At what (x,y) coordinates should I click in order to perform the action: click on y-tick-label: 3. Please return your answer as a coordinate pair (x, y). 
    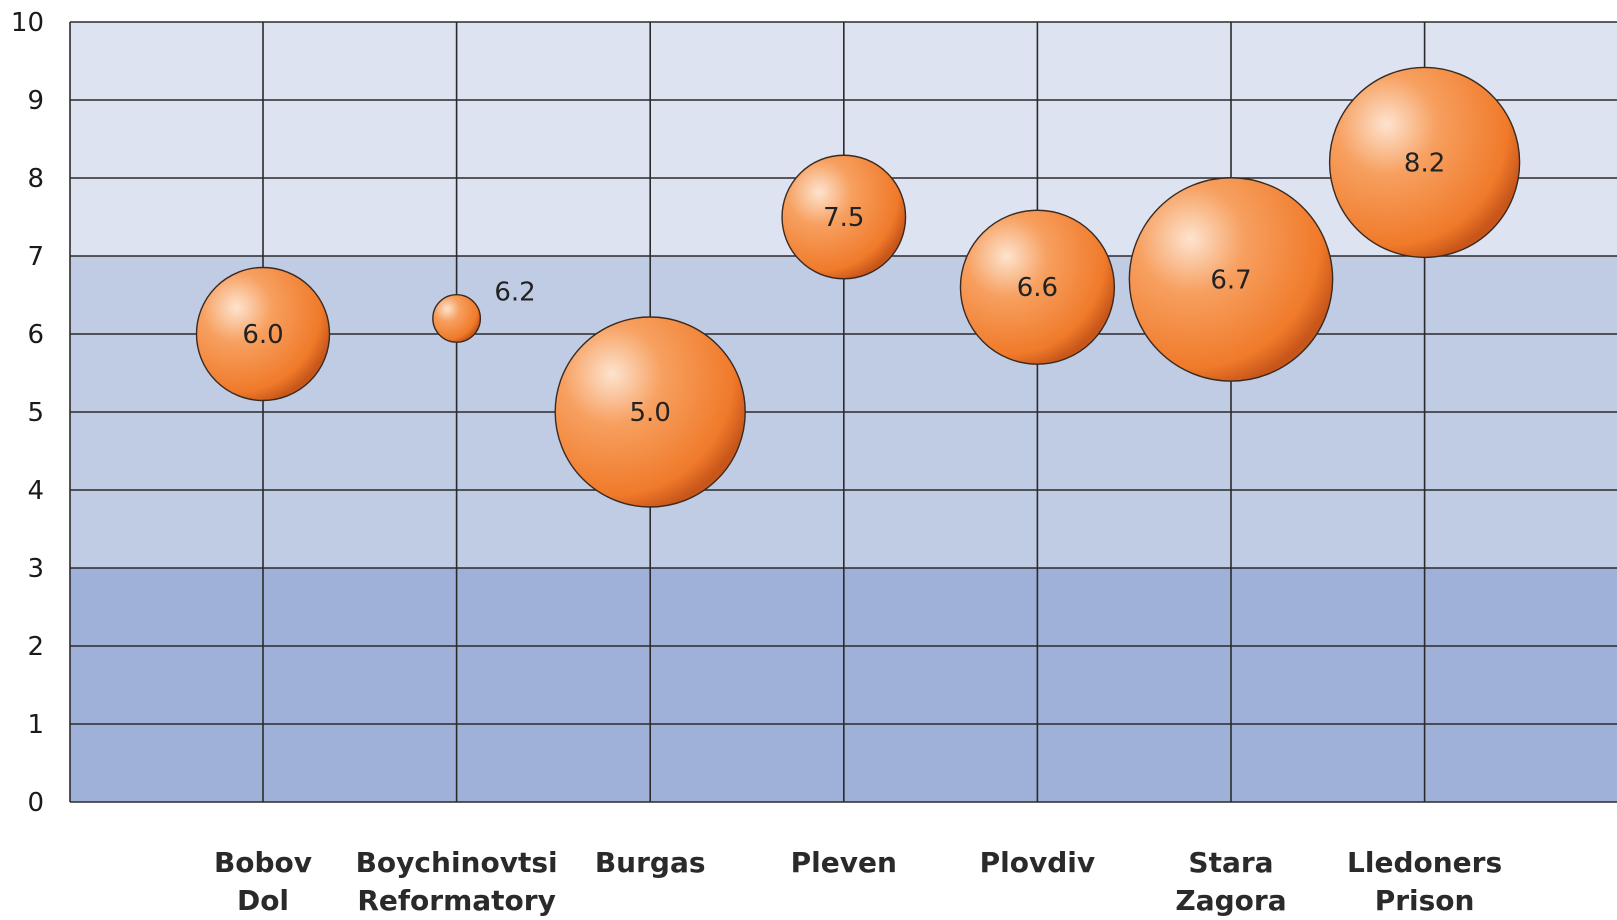
    Looking at the image, I should click on (35, 569).